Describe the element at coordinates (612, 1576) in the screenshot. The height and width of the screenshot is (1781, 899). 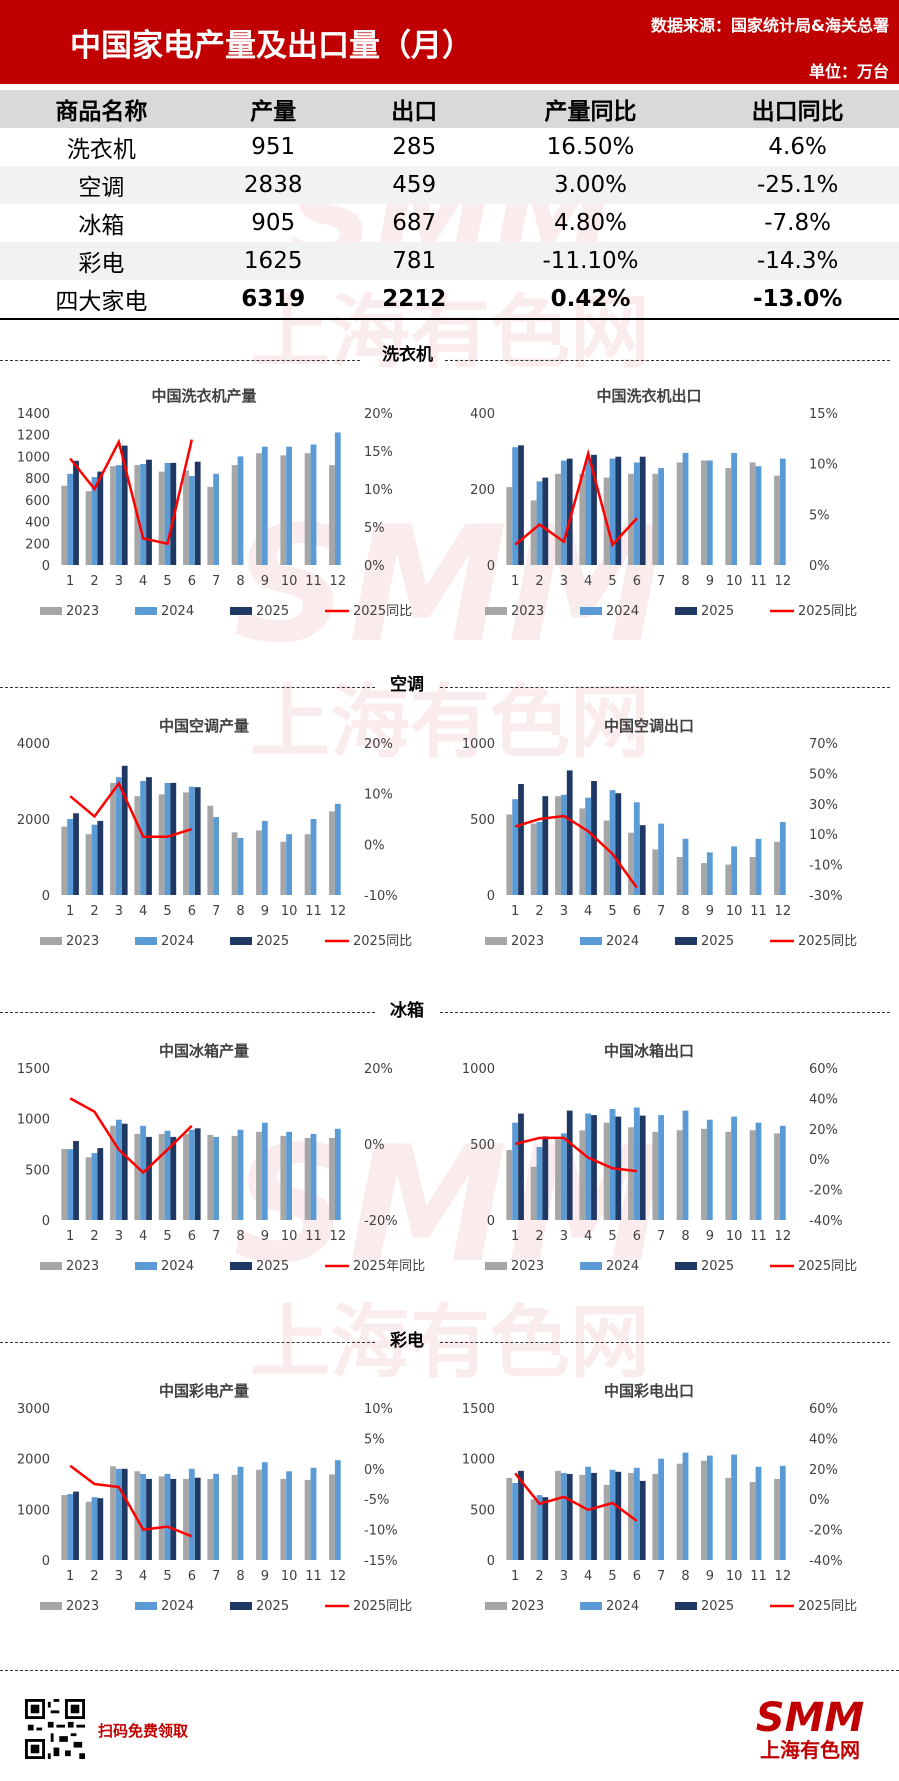
I see `x-tick-label: 5` at that location.